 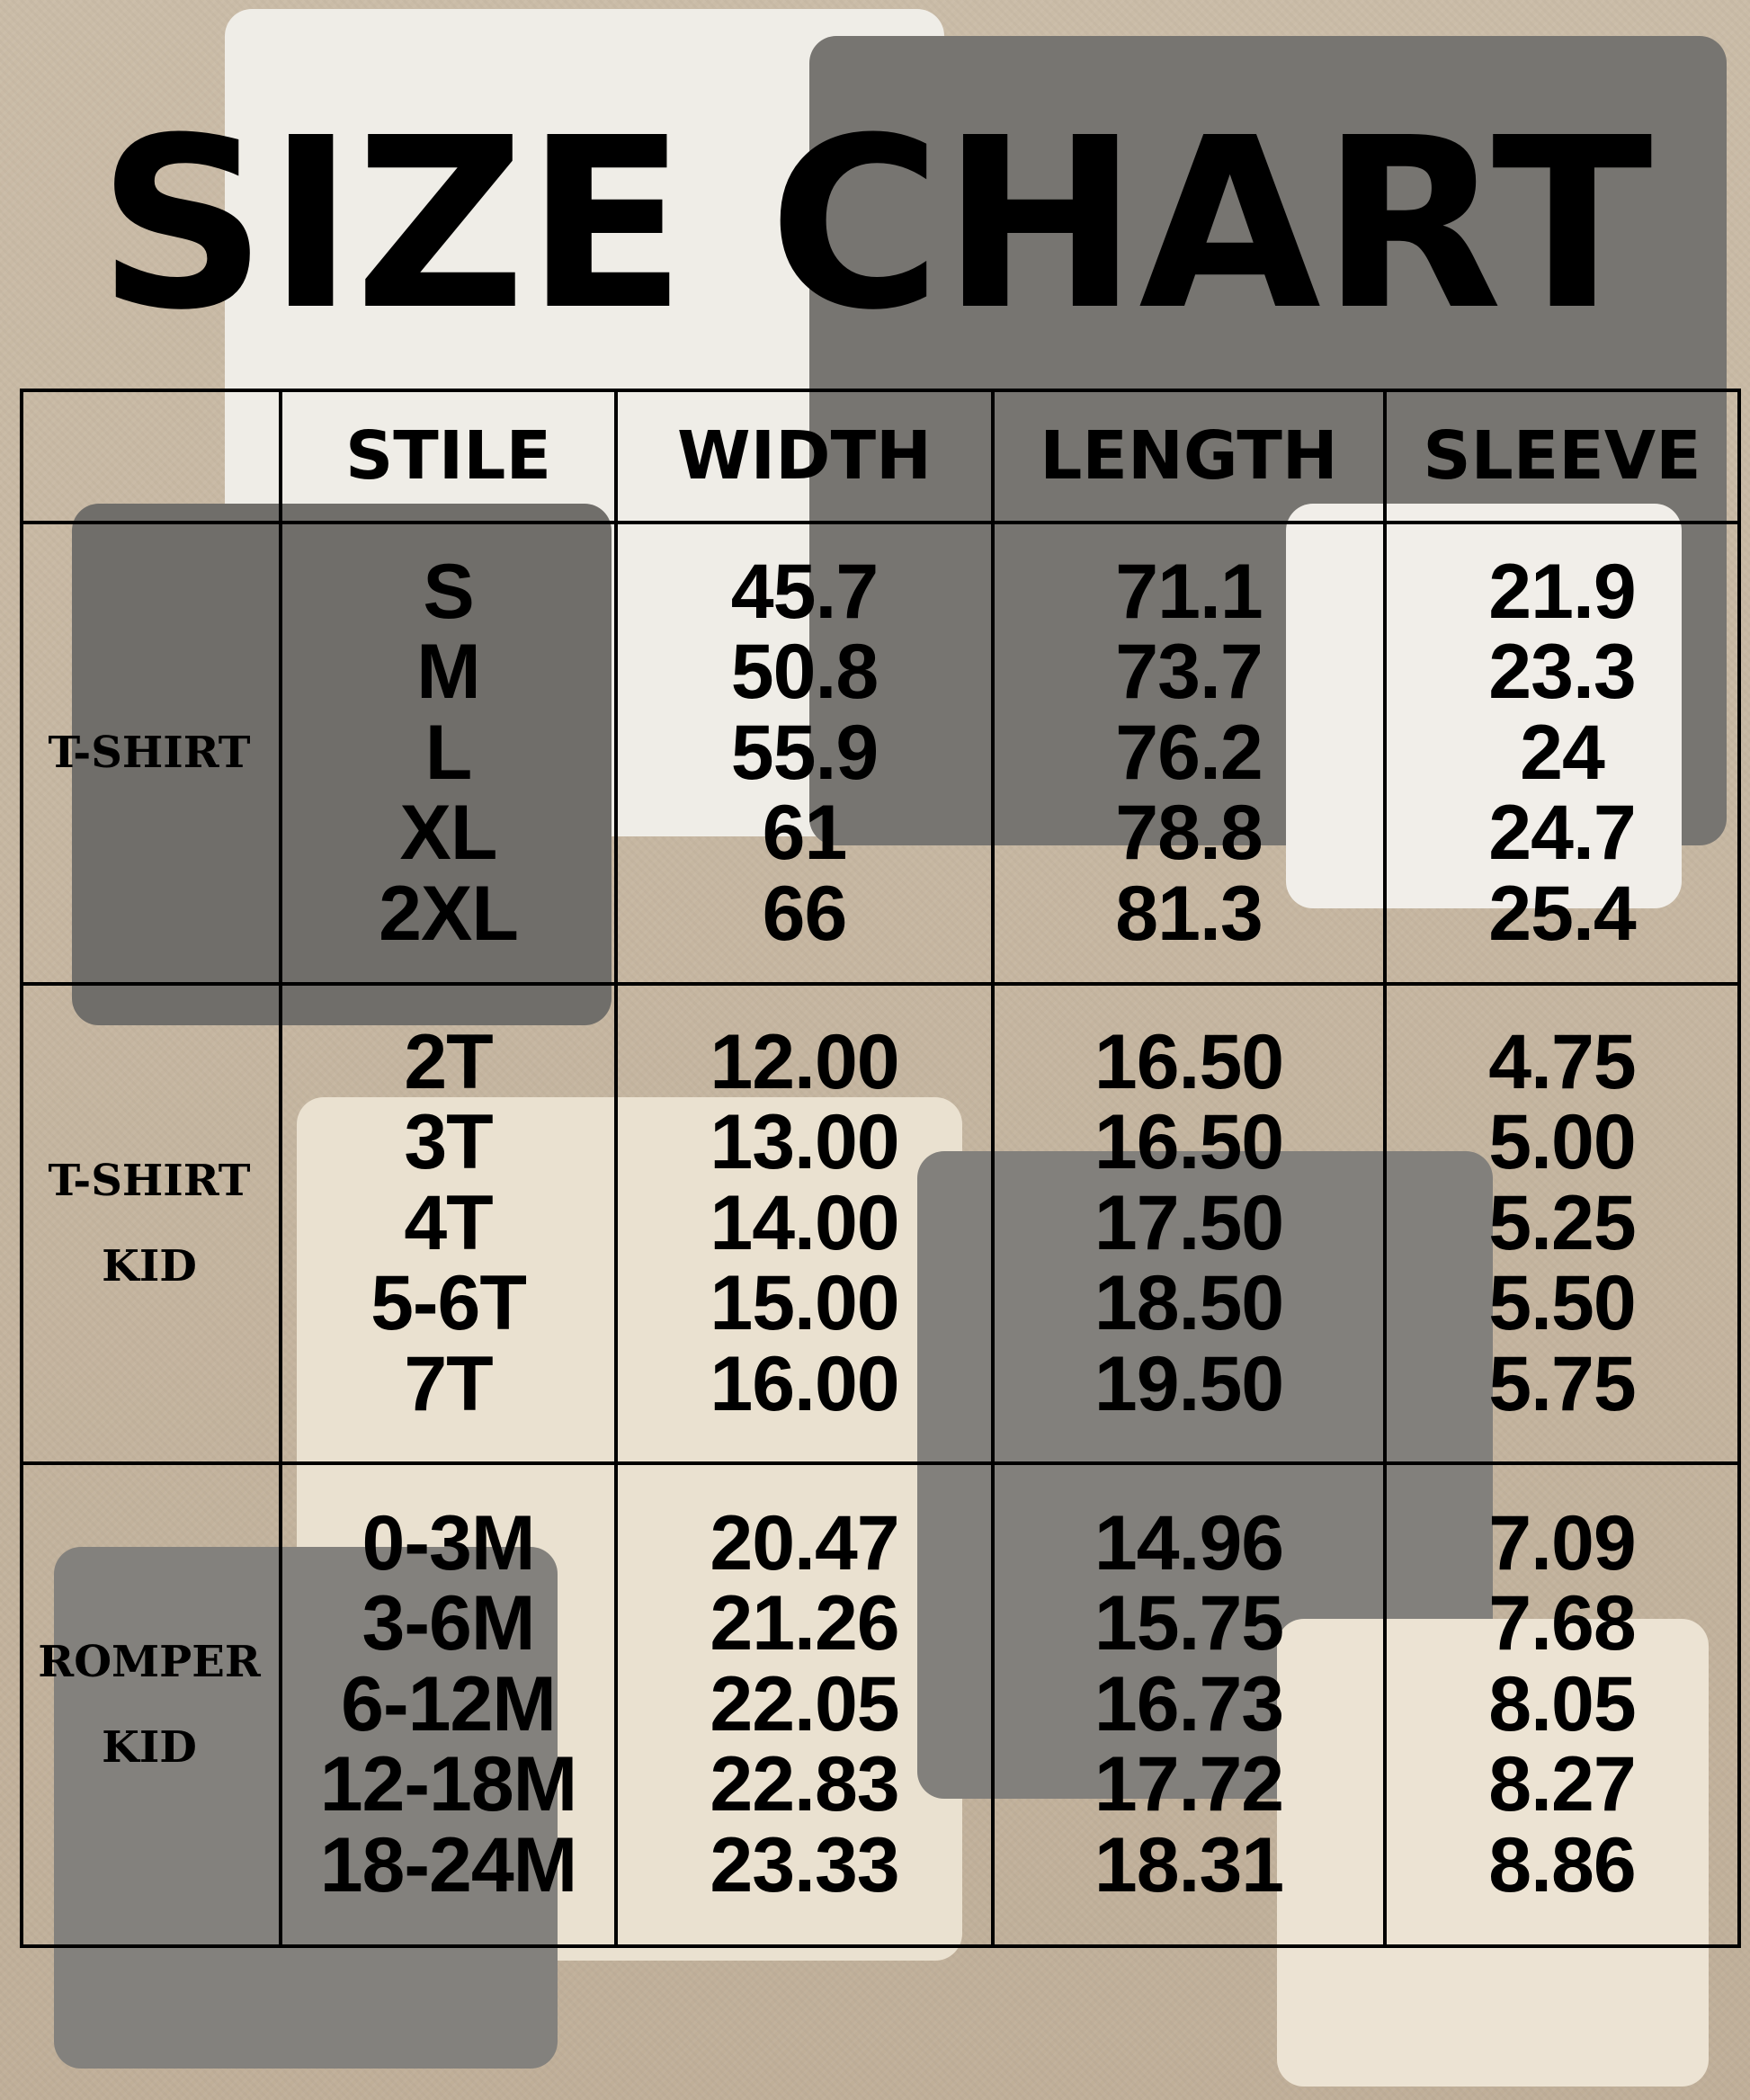 What do you see at coordinates (805, 913) in the screenshot?
I see `value-width: 66` at bounding box center [805, 913].